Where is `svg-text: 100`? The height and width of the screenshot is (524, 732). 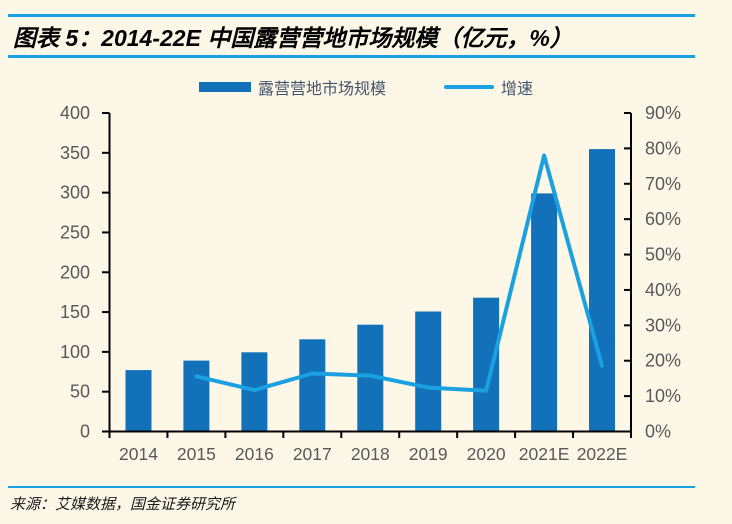 svg-text: 100 is located at coordinates (75, 352).